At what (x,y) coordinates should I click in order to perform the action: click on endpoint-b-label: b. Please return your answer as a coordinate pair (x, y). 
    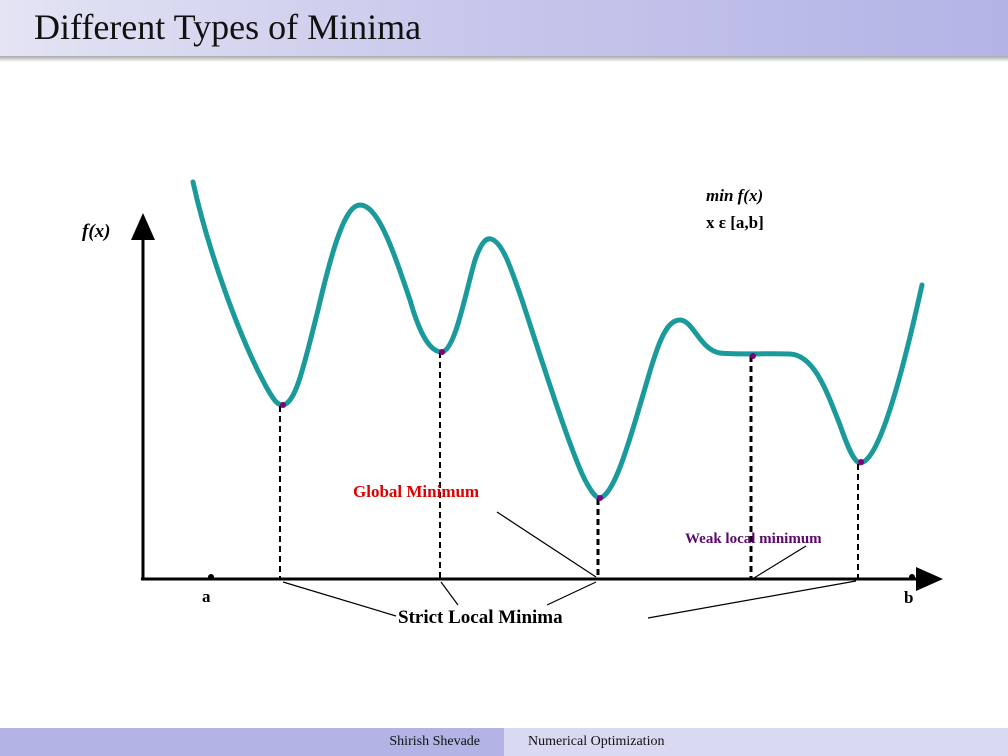
    Looking at the image, I should click on (908, 597).